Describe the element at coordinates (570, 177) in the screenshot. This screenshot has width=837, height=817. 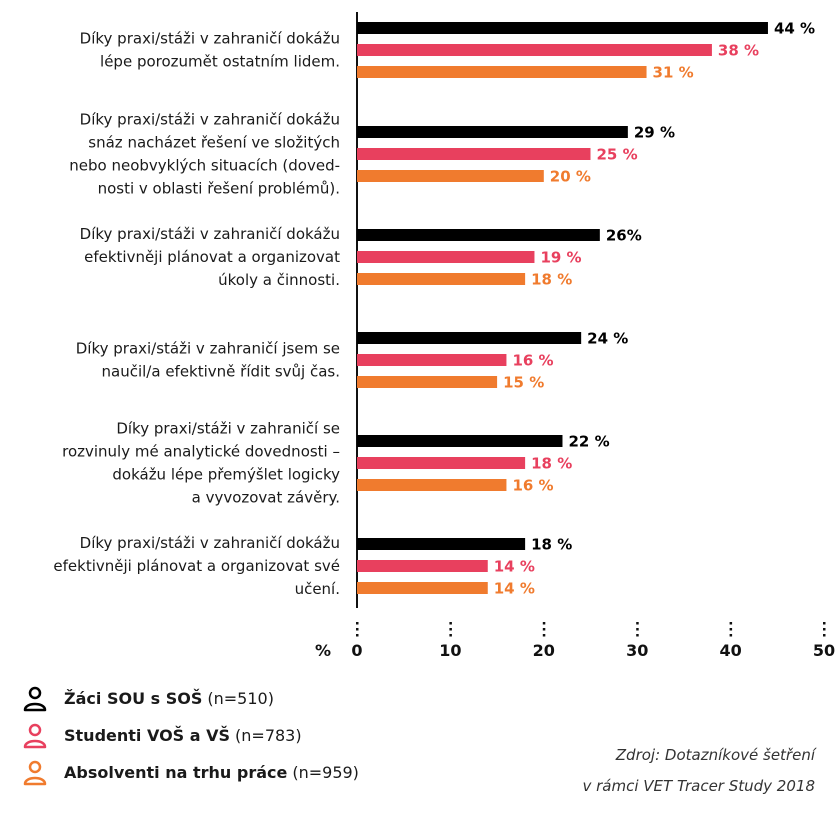
I see `value-label: 20 %` at that location.